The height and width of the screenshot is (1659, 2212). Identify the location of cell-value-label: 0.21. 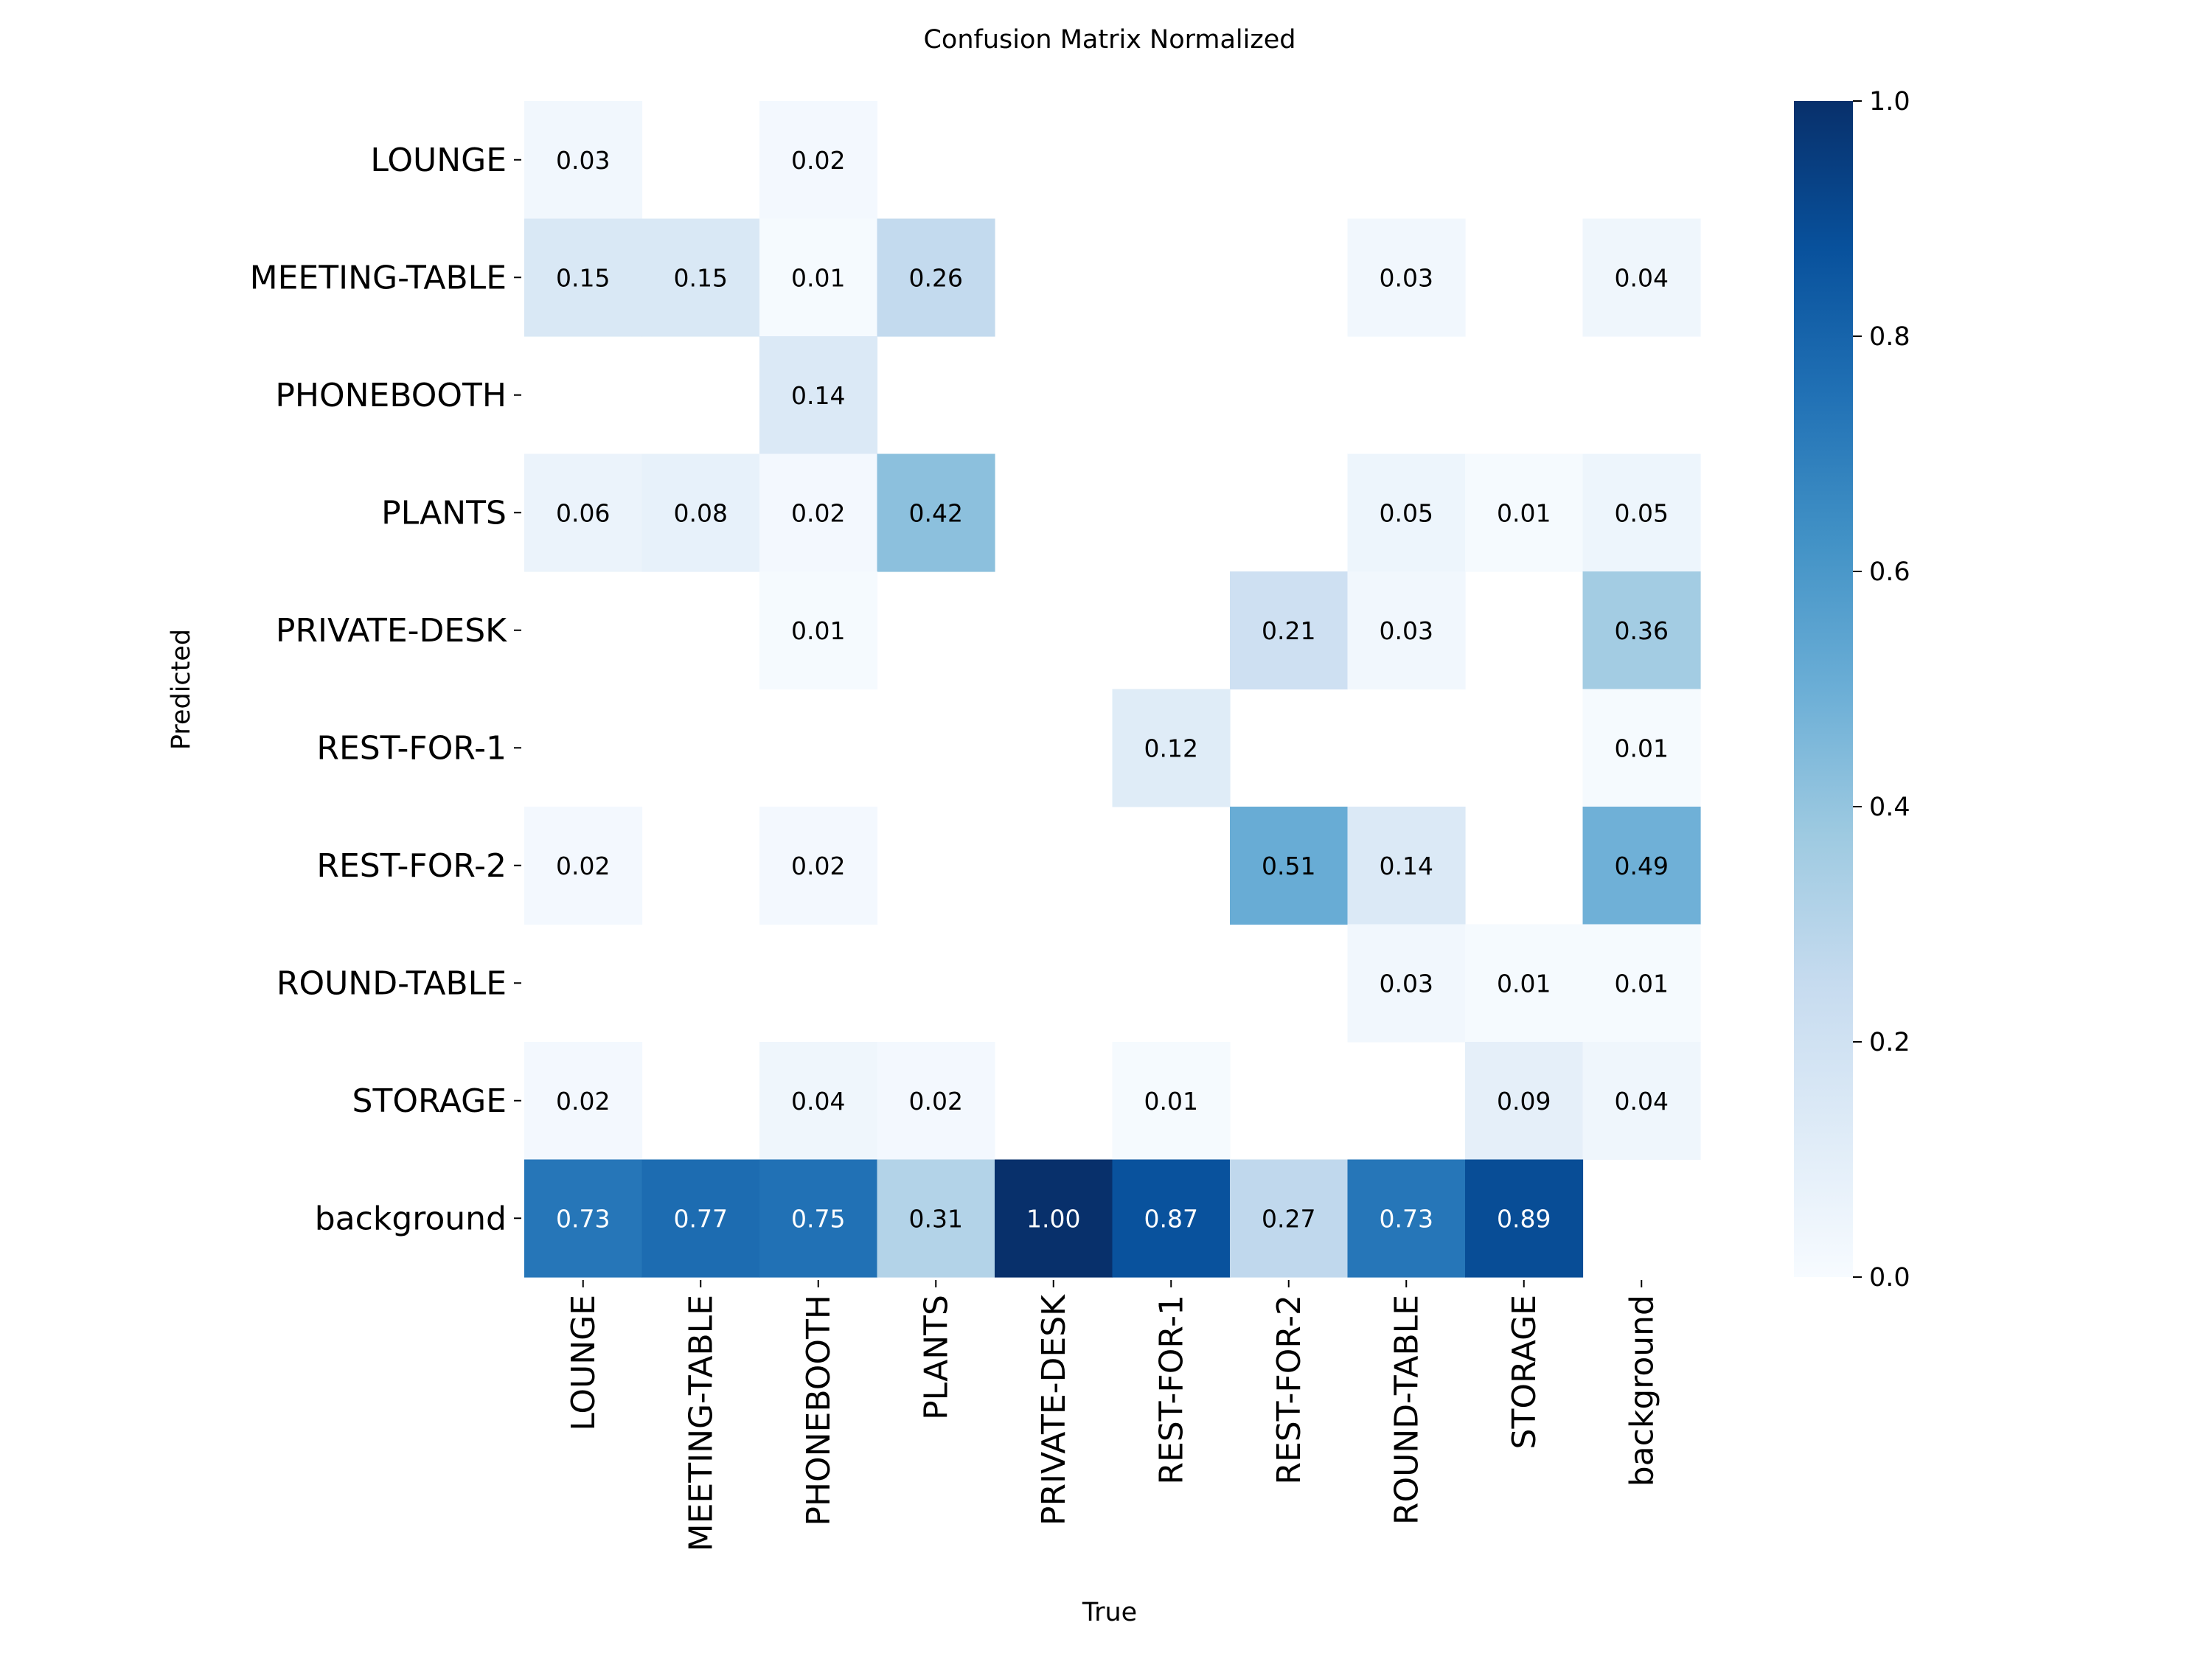
(1288, 630).